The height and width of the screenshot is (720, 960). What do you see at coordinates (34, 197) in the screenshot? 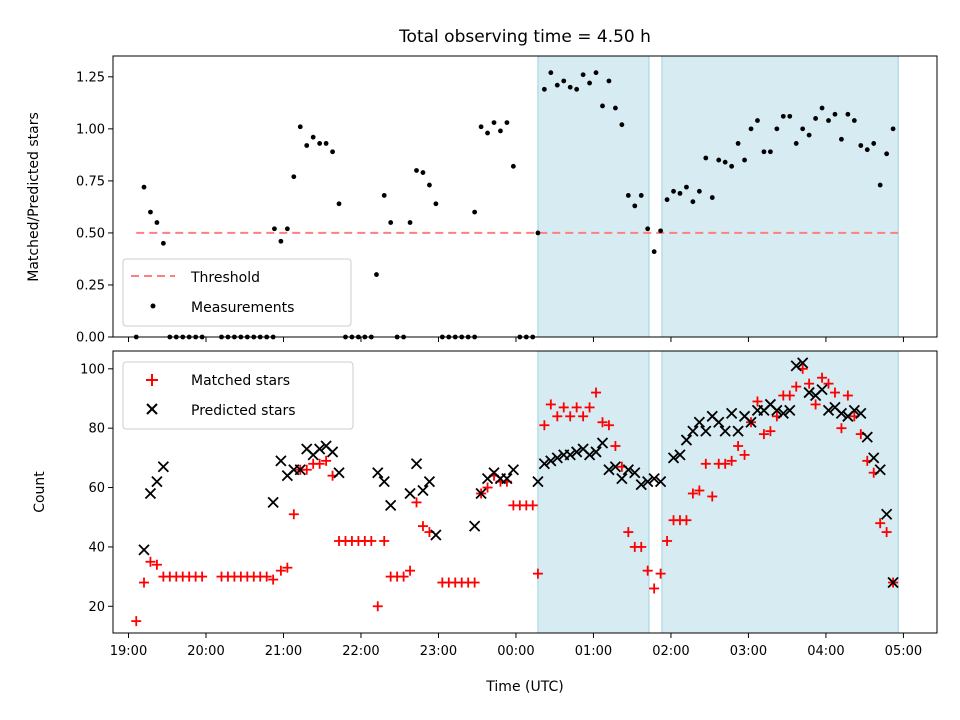
I see `top-y-axis-label: Matched/Predicted stars` at bounding box center [34, 197].